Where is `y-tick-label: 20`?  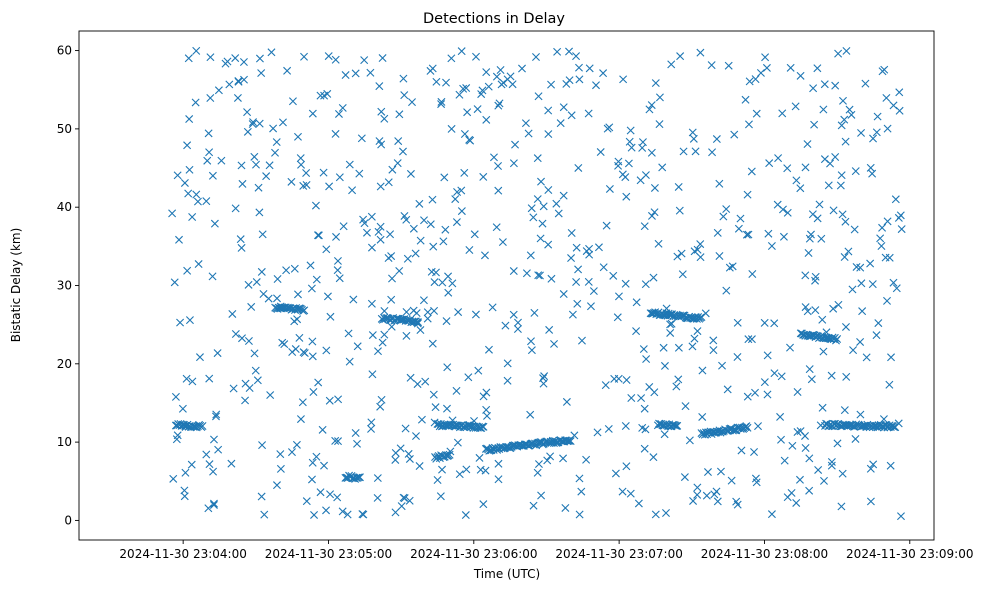
y-tick-label: 20 is located at coordinates (64, 364).